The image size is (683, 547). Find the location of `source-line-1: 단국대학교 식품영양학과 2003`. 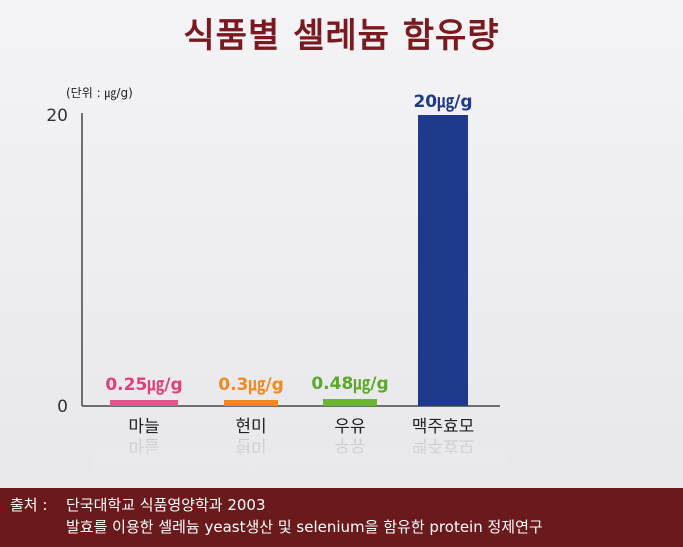

source-line-1: 단국대학교 식품영양학과 2003 is located at coordinates (166, 505).